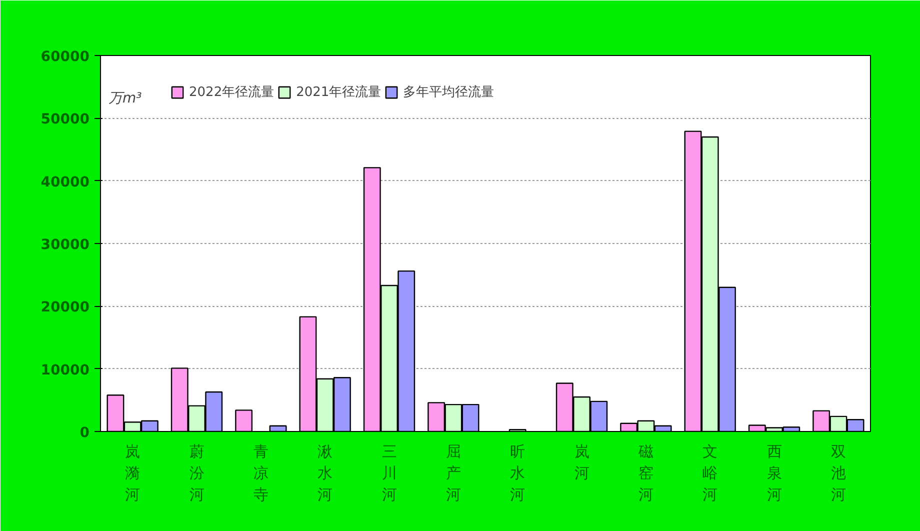  I want to click on annotation: 万m³, so click(125, 98).